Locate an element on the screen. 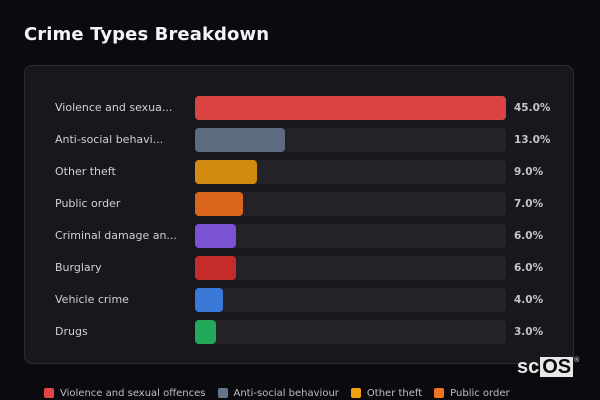 This screenshot has width=600, height=400. legend-item: Anti-social behaviour is located at coordinates (278, 393).